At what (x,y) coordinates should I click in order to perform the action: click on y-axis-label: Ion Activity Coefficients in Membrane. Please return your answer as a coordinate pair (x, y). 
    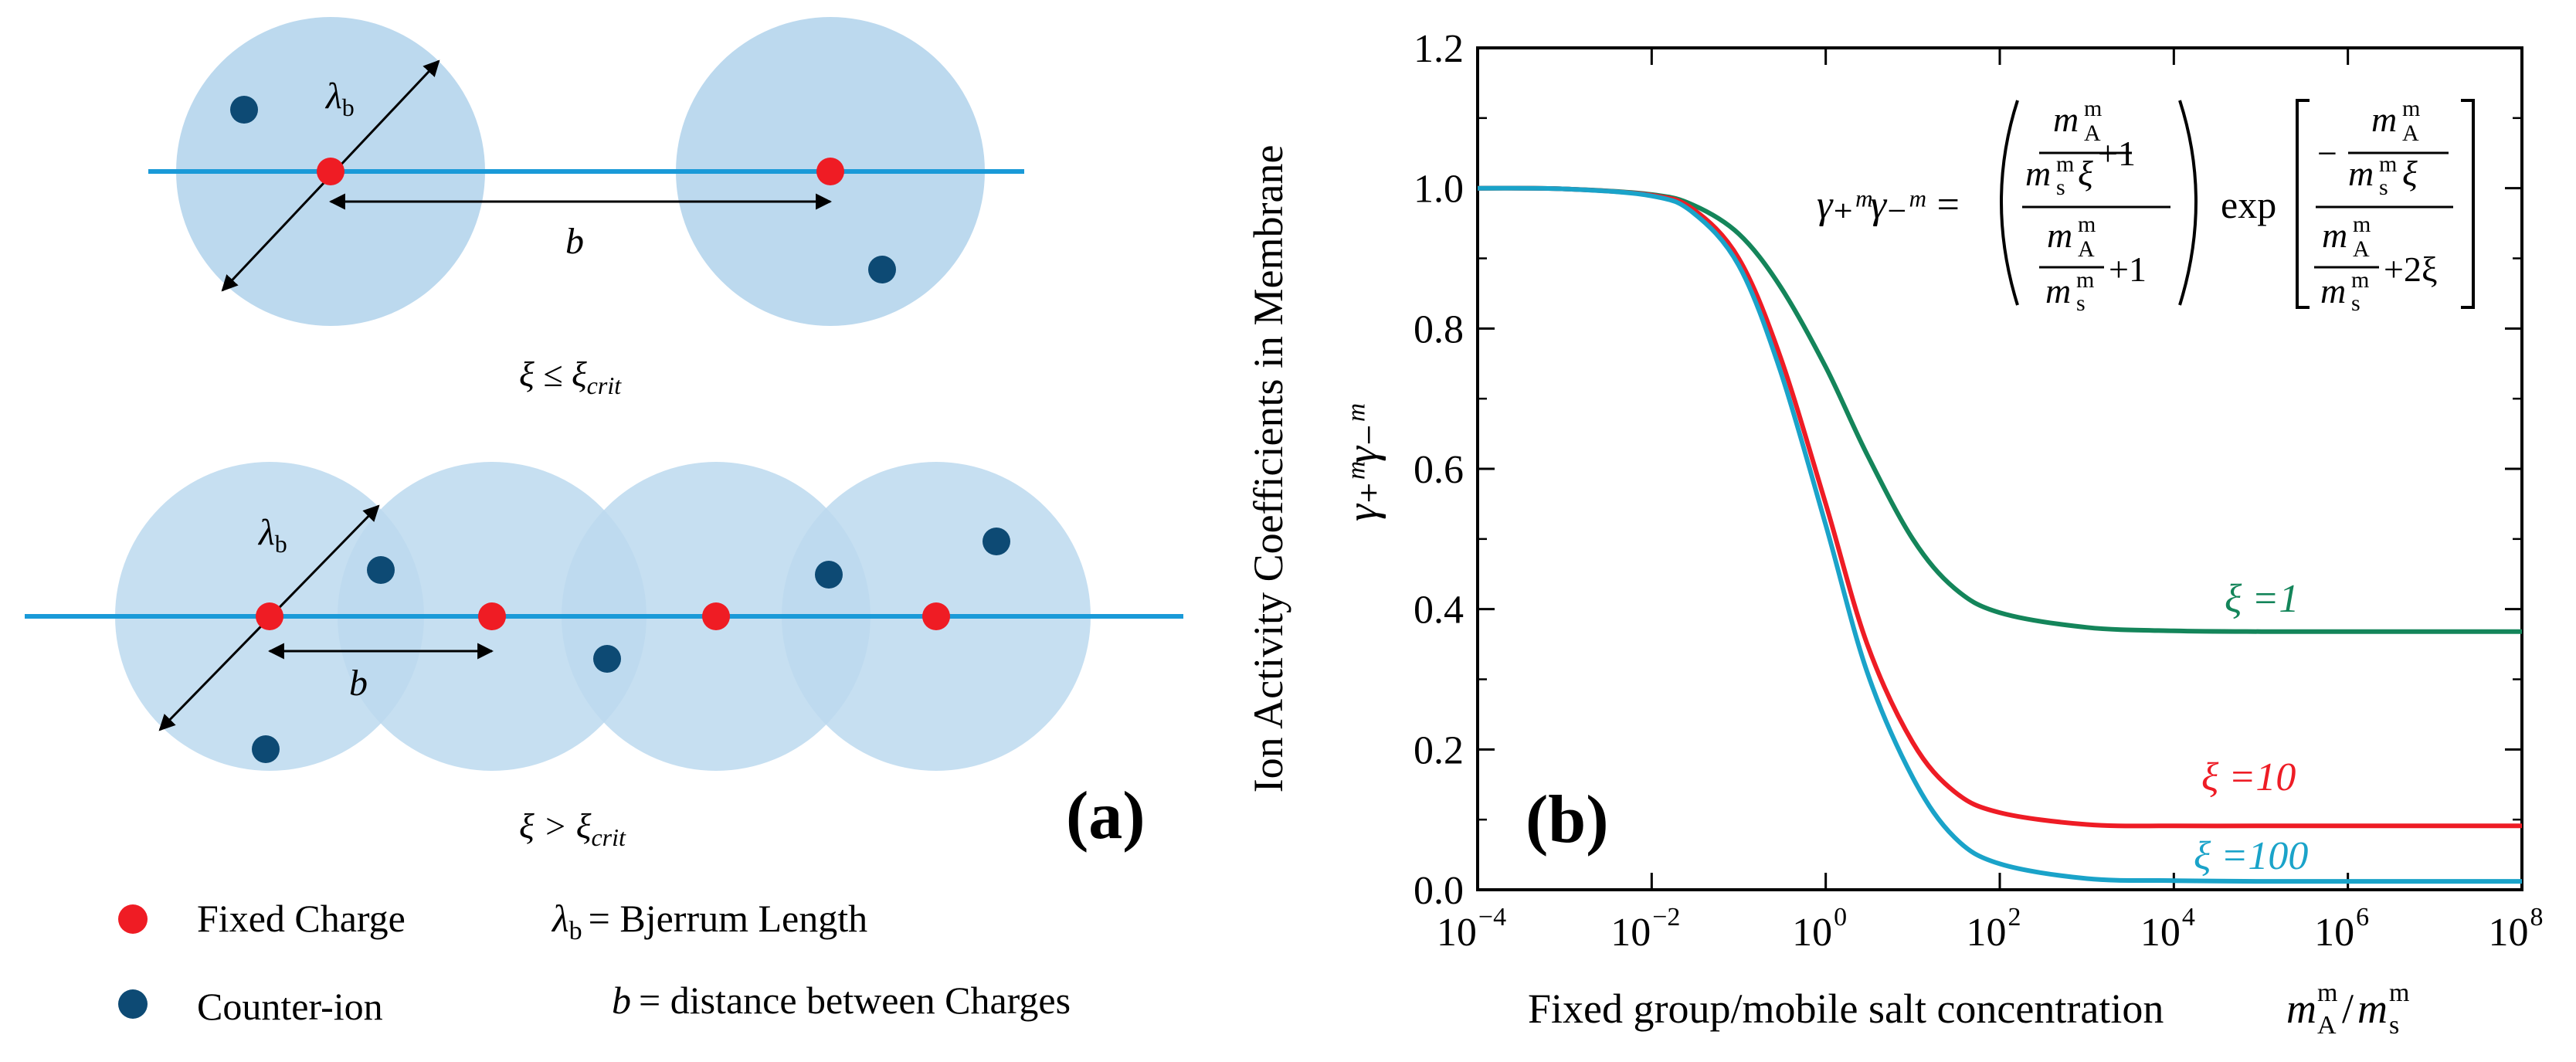
    Looking at the image, I should click on (1268, 469).